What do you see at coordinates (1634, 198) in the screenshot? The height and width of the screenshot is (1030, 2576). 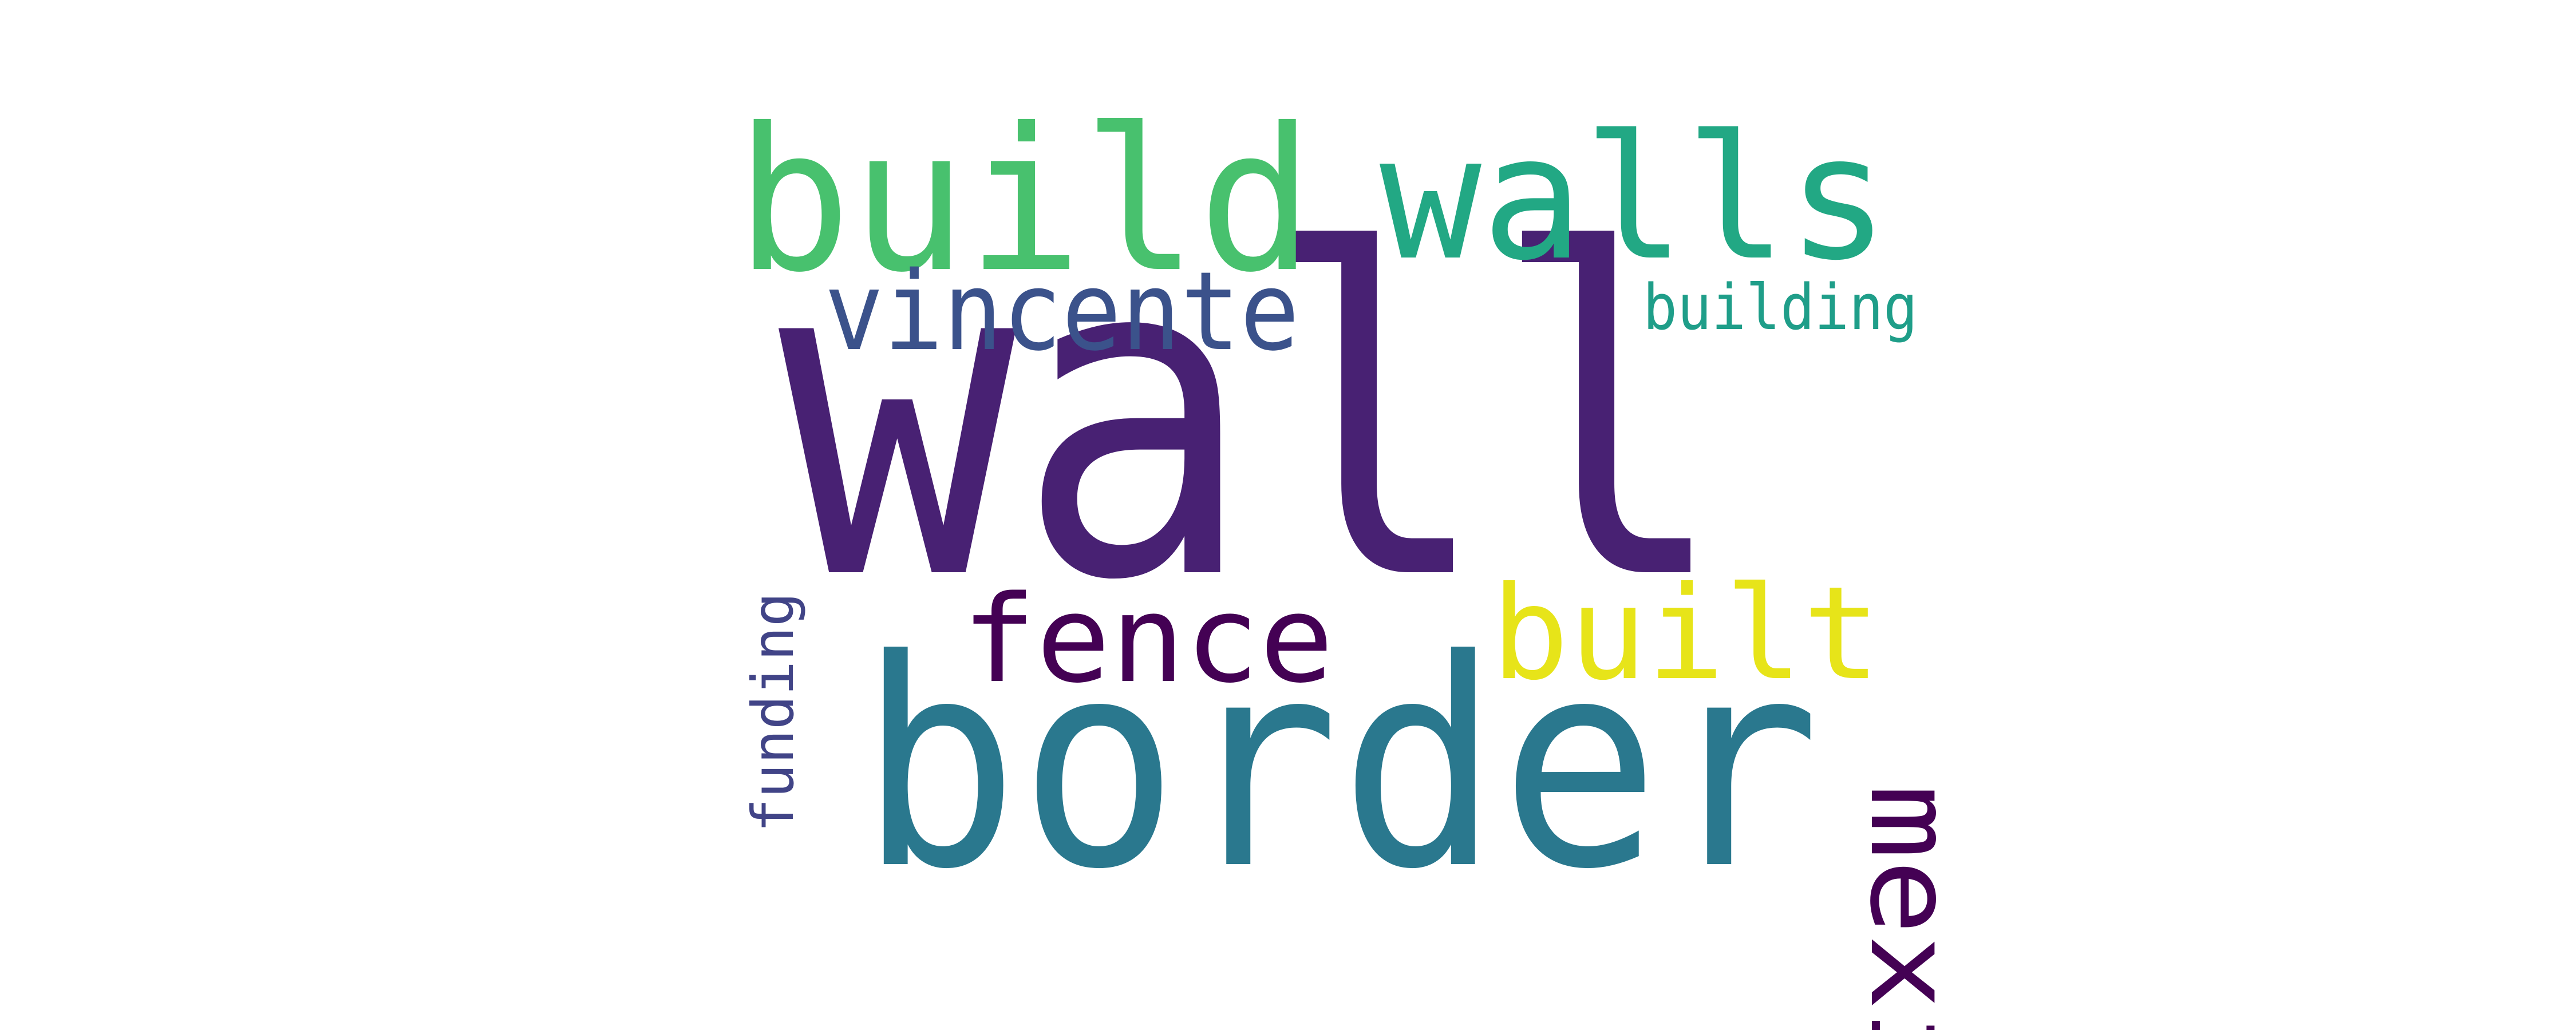 I see `word-walls: walls` at bounding box center [1634, 198].